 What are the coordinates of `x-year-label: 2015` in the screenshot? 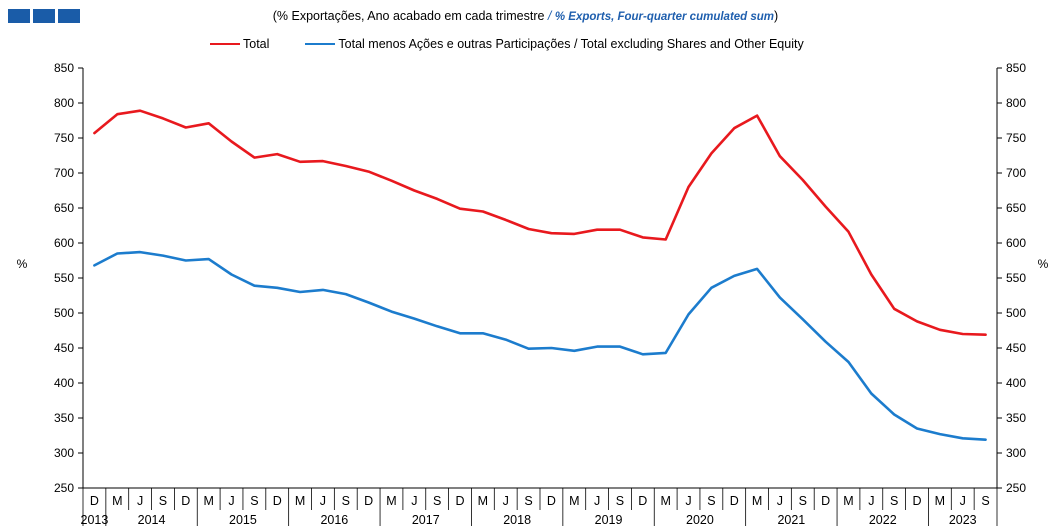 It's located at (243, 519).